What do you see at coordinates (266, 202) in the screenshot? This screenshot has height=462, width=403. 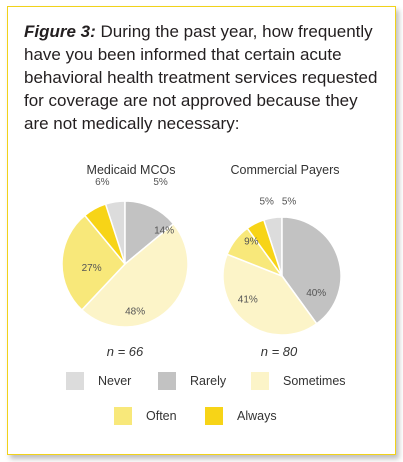 I see `slice-label-commercial-always: 5%` at bounding box center [266, 202].